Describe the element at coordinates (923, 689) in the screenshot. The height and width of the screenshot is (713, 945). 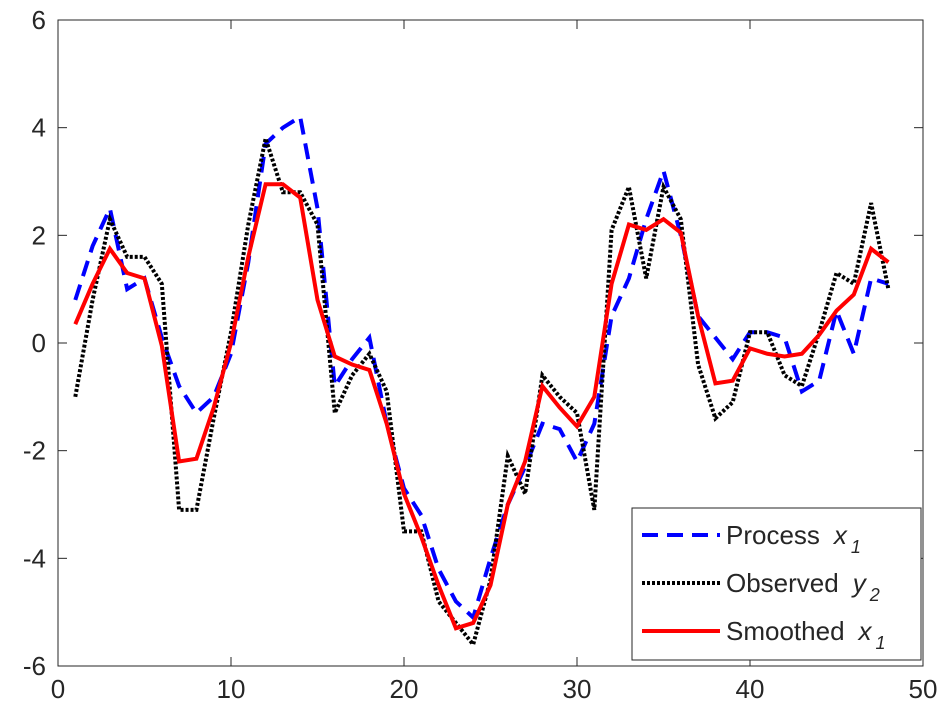
I see `x-tick-label: 50` at that location.